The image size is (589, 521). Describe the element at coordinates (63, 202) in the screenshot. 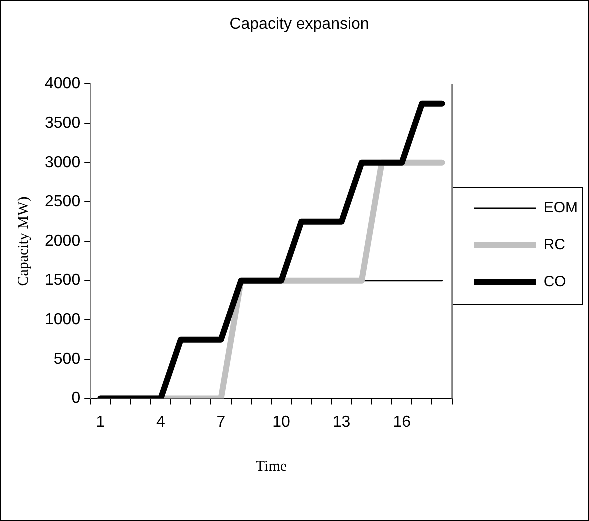

I see `y-tick-label: 2500` at that location.